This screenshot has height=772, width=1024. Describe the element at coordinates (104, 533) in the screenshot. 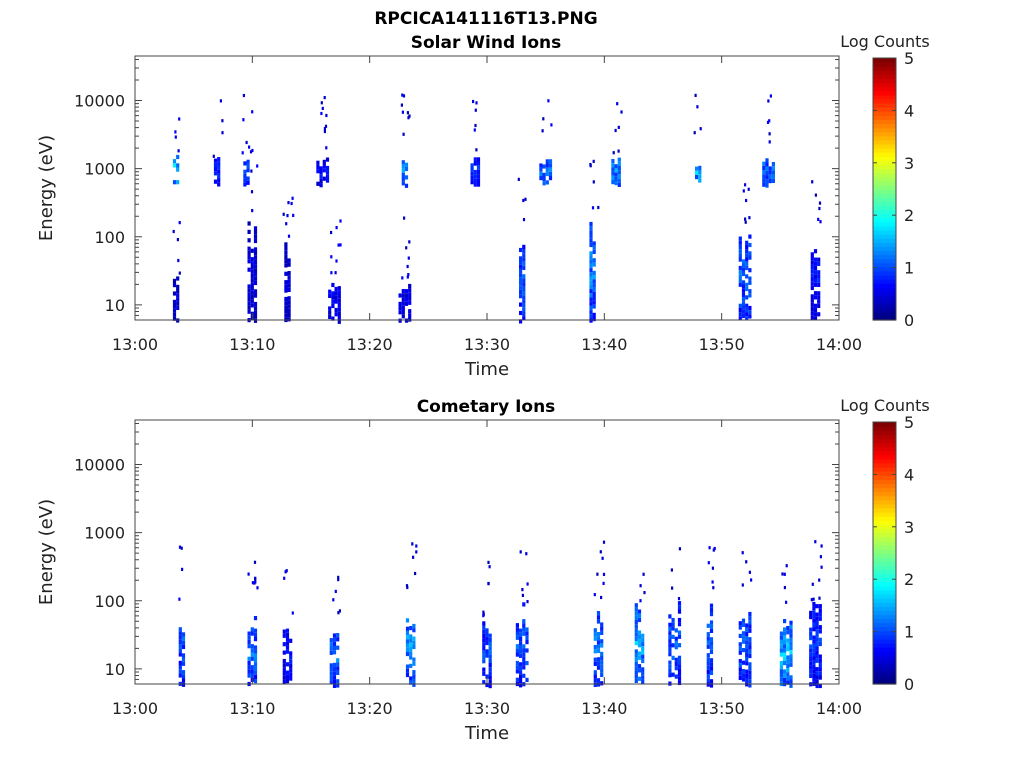

I see `y-tick-label: 1000` at that location.